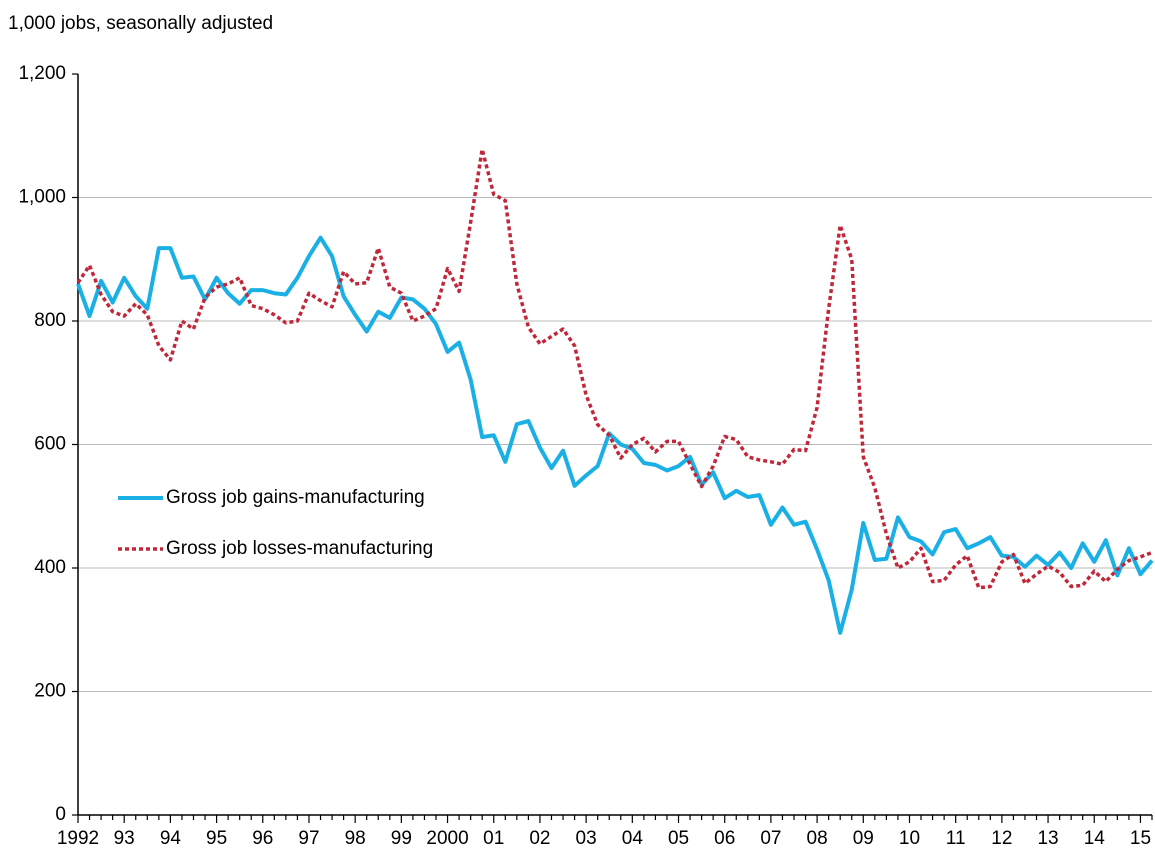 This screenshot has height=852, width=1155. Describe the element at coordinates (171, 838) in the screenshot. I see `x-tick-label: 94` at that location.